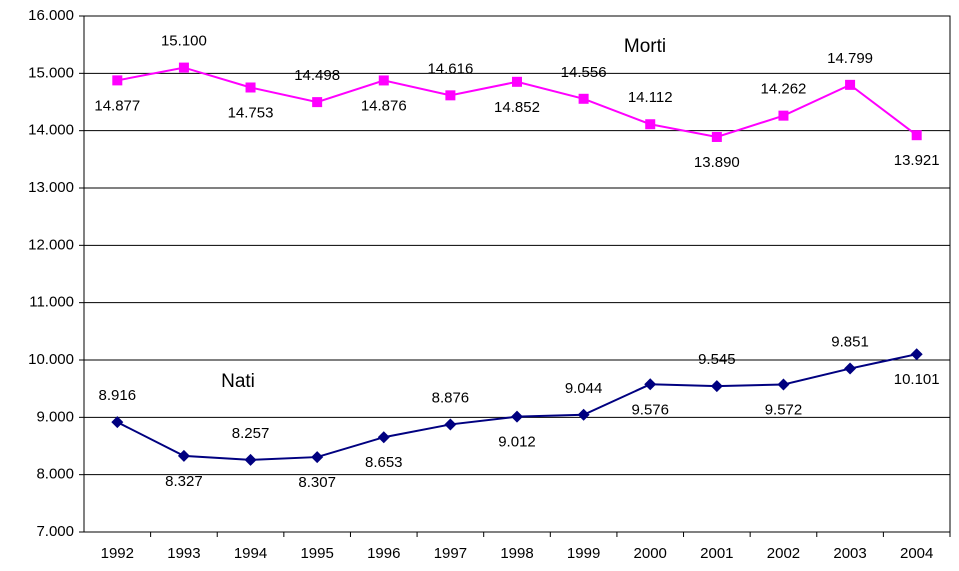 This screenshot has height=571, width=959. Describe the element at coordinates (917, 379) in the screenshot. I see `data-label: 10.101` at that location.